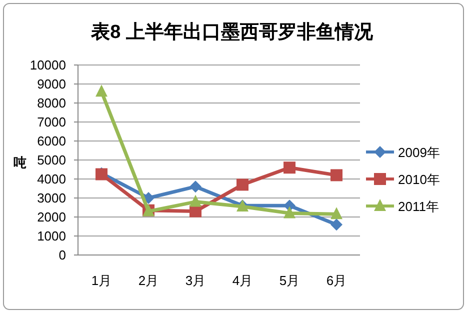  What do you see at coordinates (51, 198) in the screenshot?
I see `ytick: 3000` at bounding box center [51, 198].